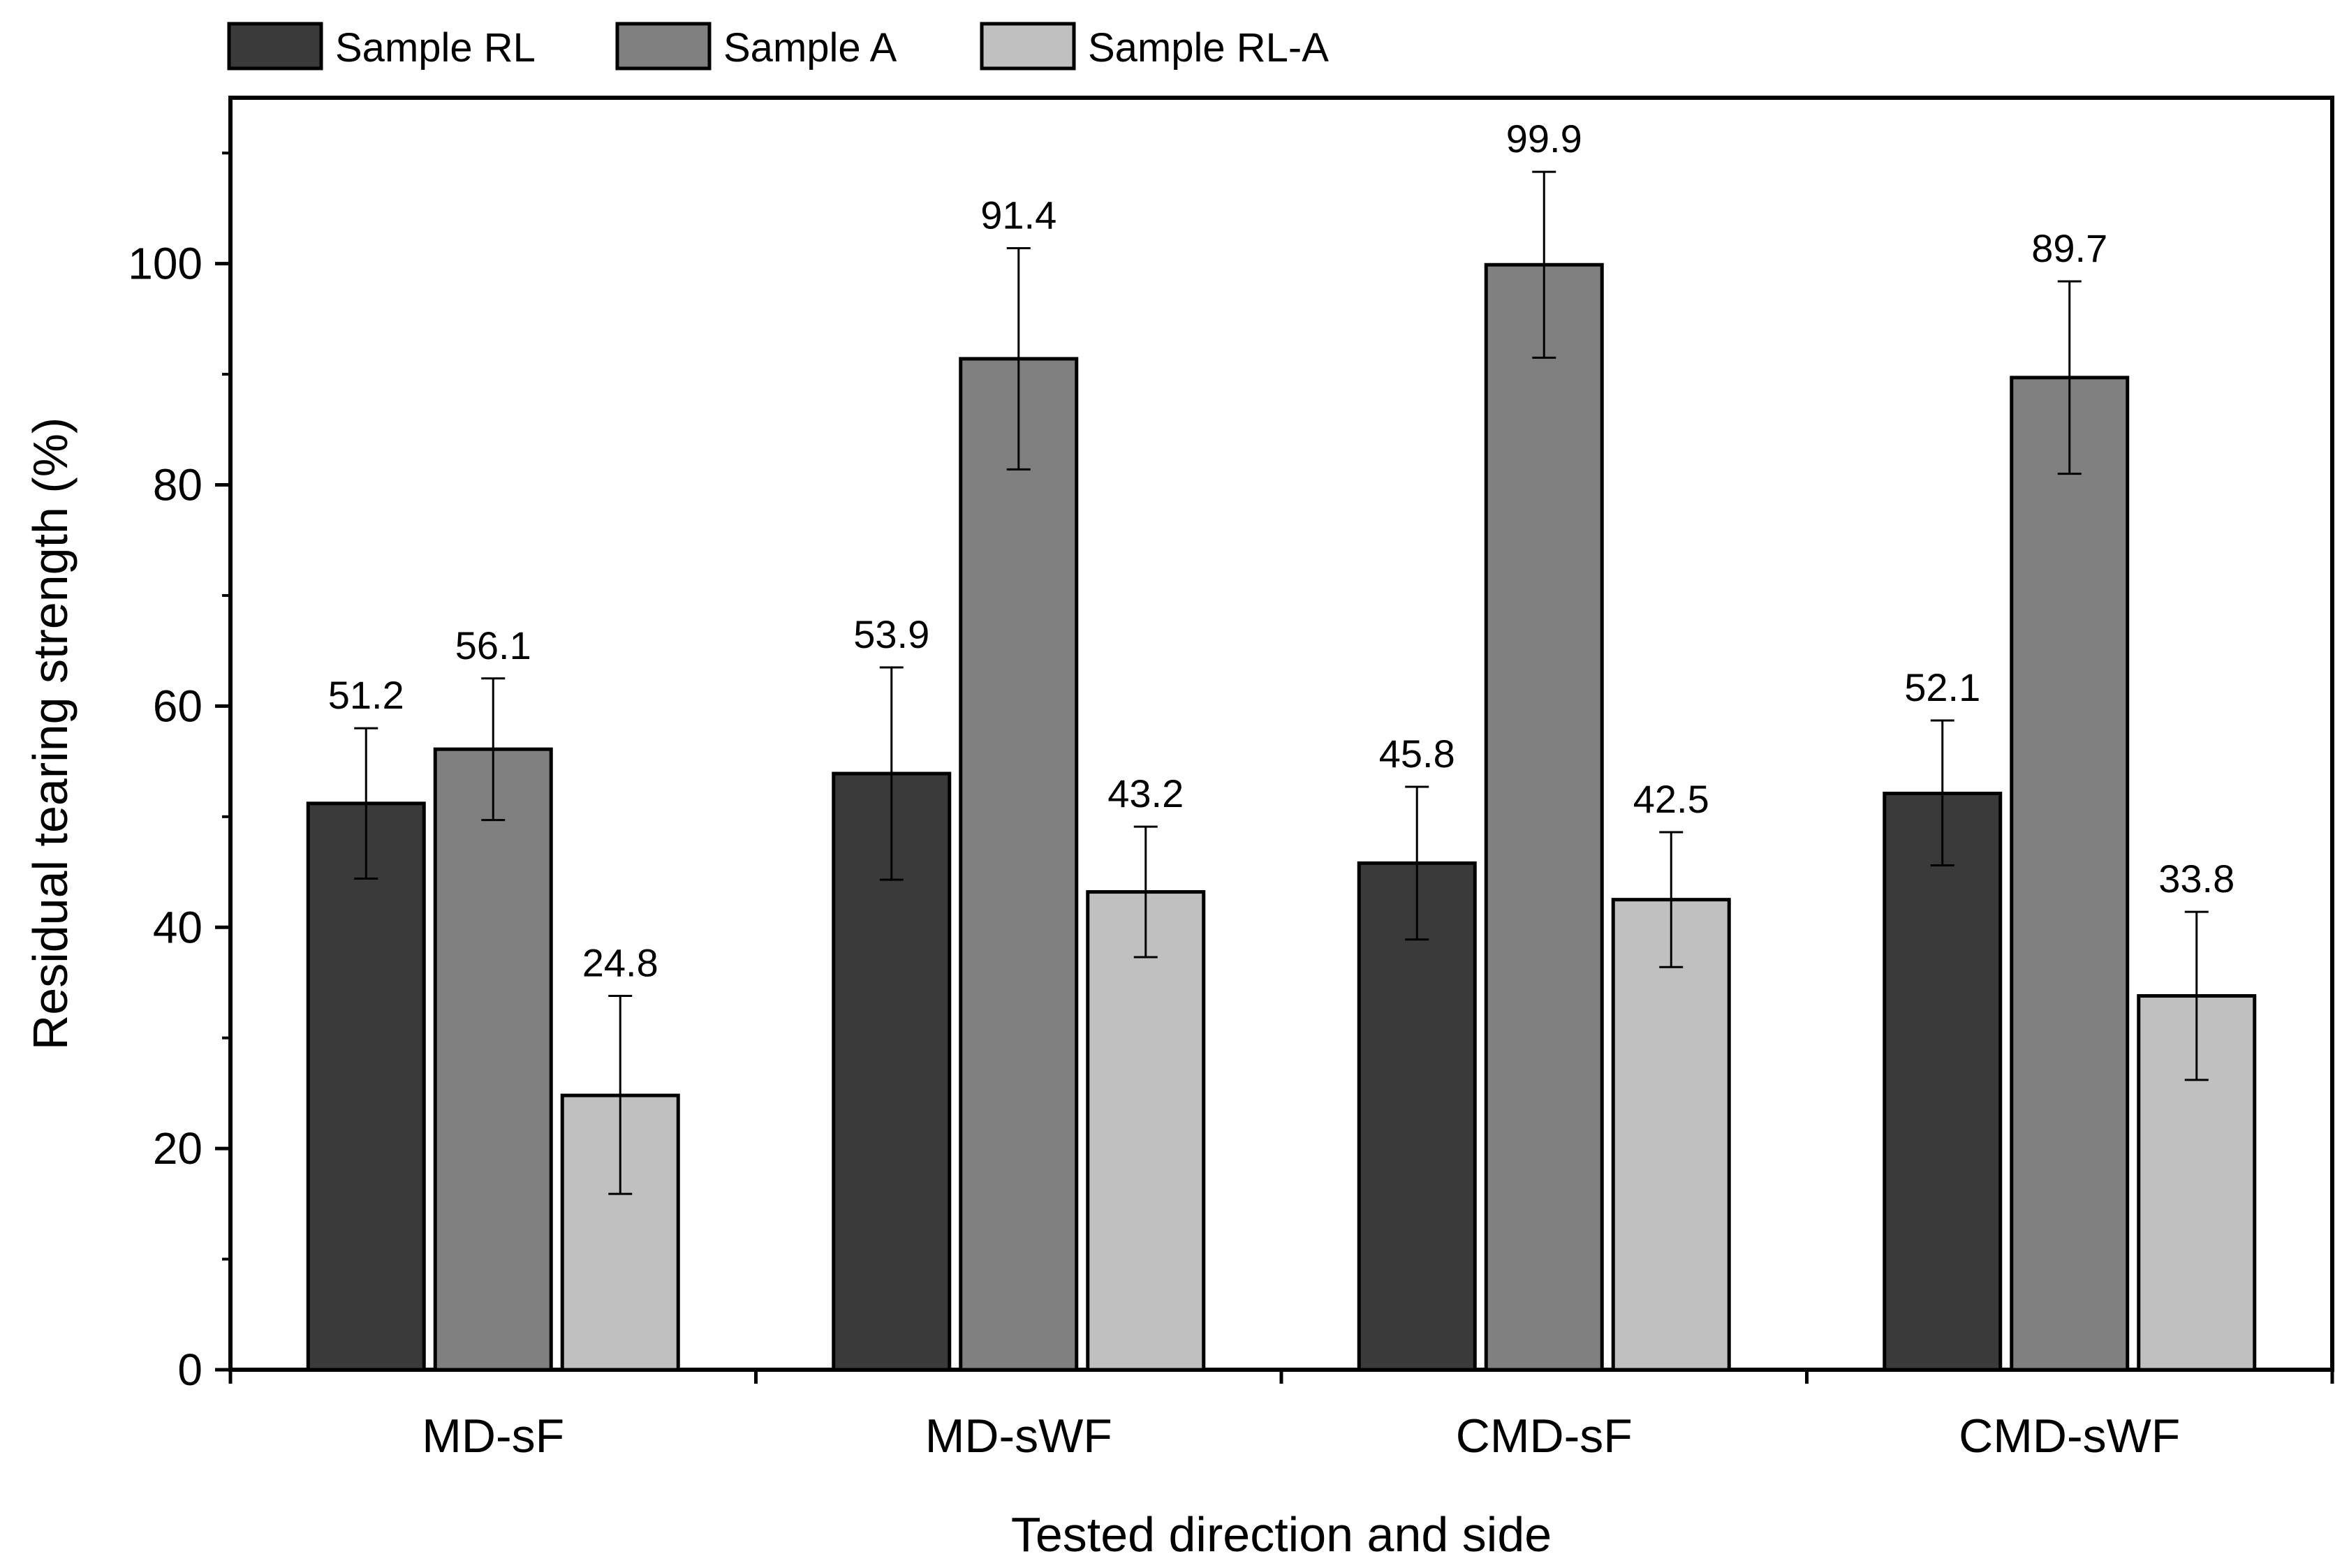  Describe the element at coordinates (1544, 1437) in the screenshot. I see `x-category-label: CMD-sF` at that location.